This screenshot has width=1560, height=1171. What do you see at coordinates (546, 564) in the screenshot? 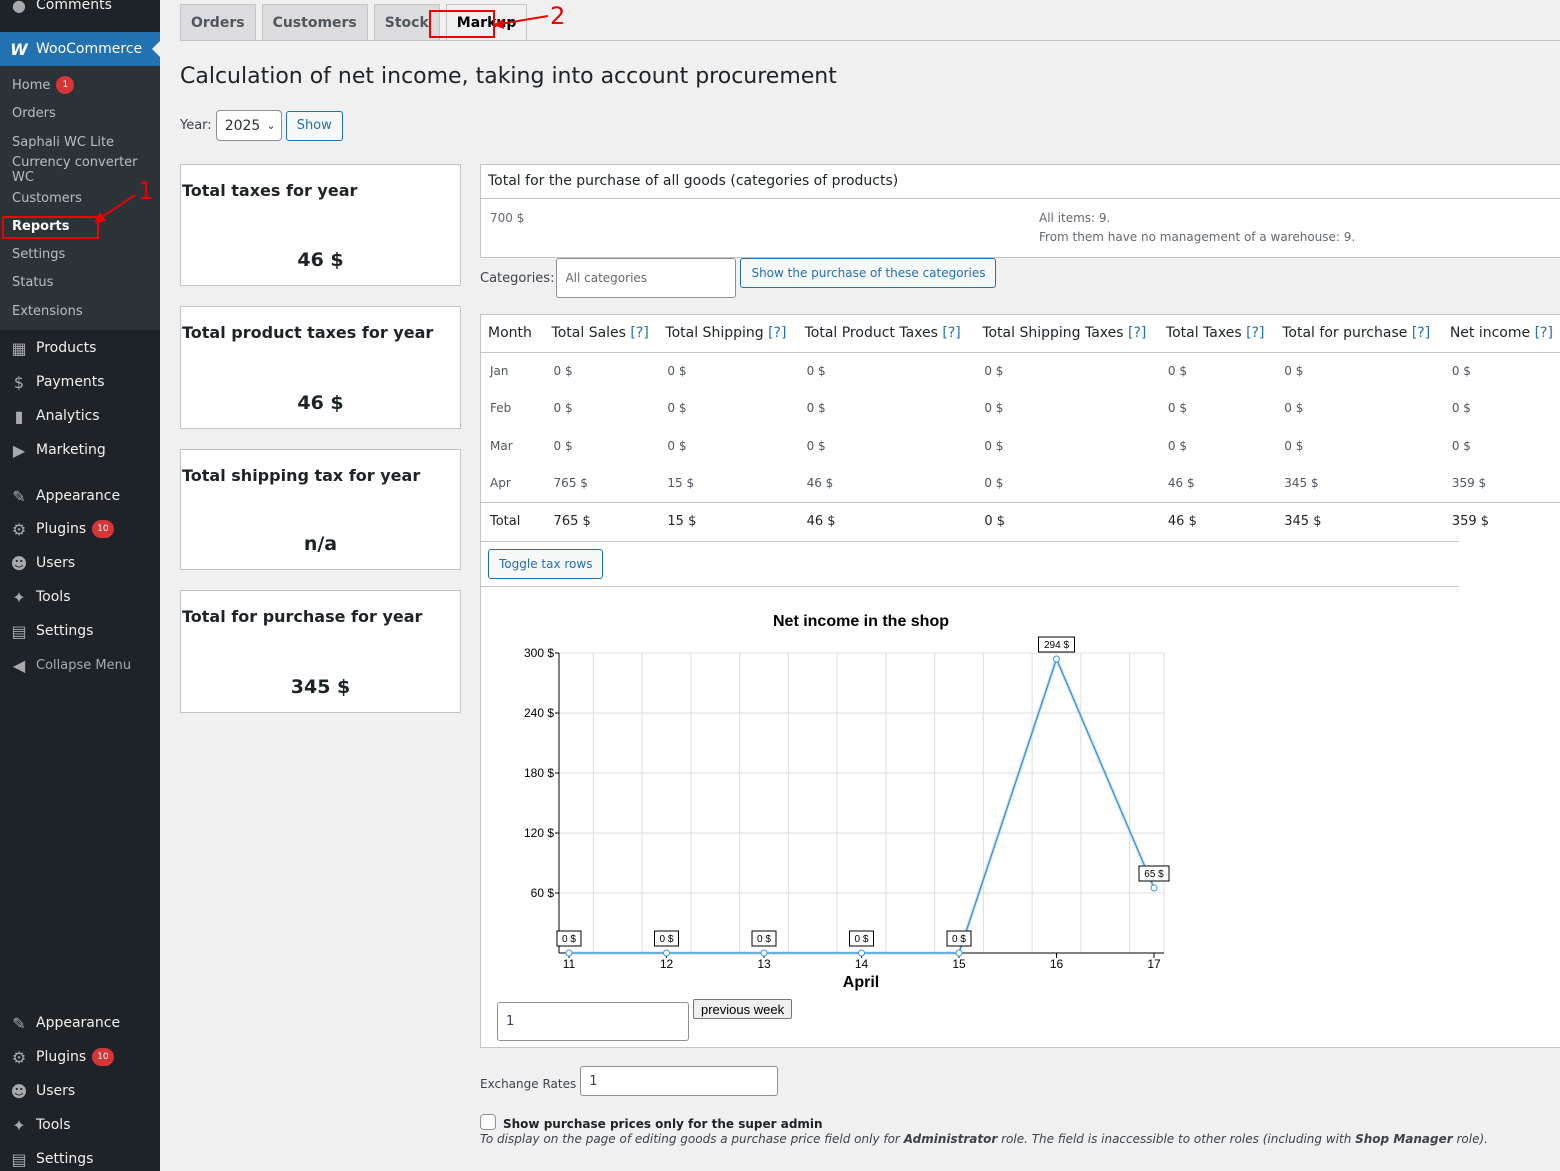
I see `toggle-tax-rows-button: Toggle tax rows` at bounding box center [546, 564].